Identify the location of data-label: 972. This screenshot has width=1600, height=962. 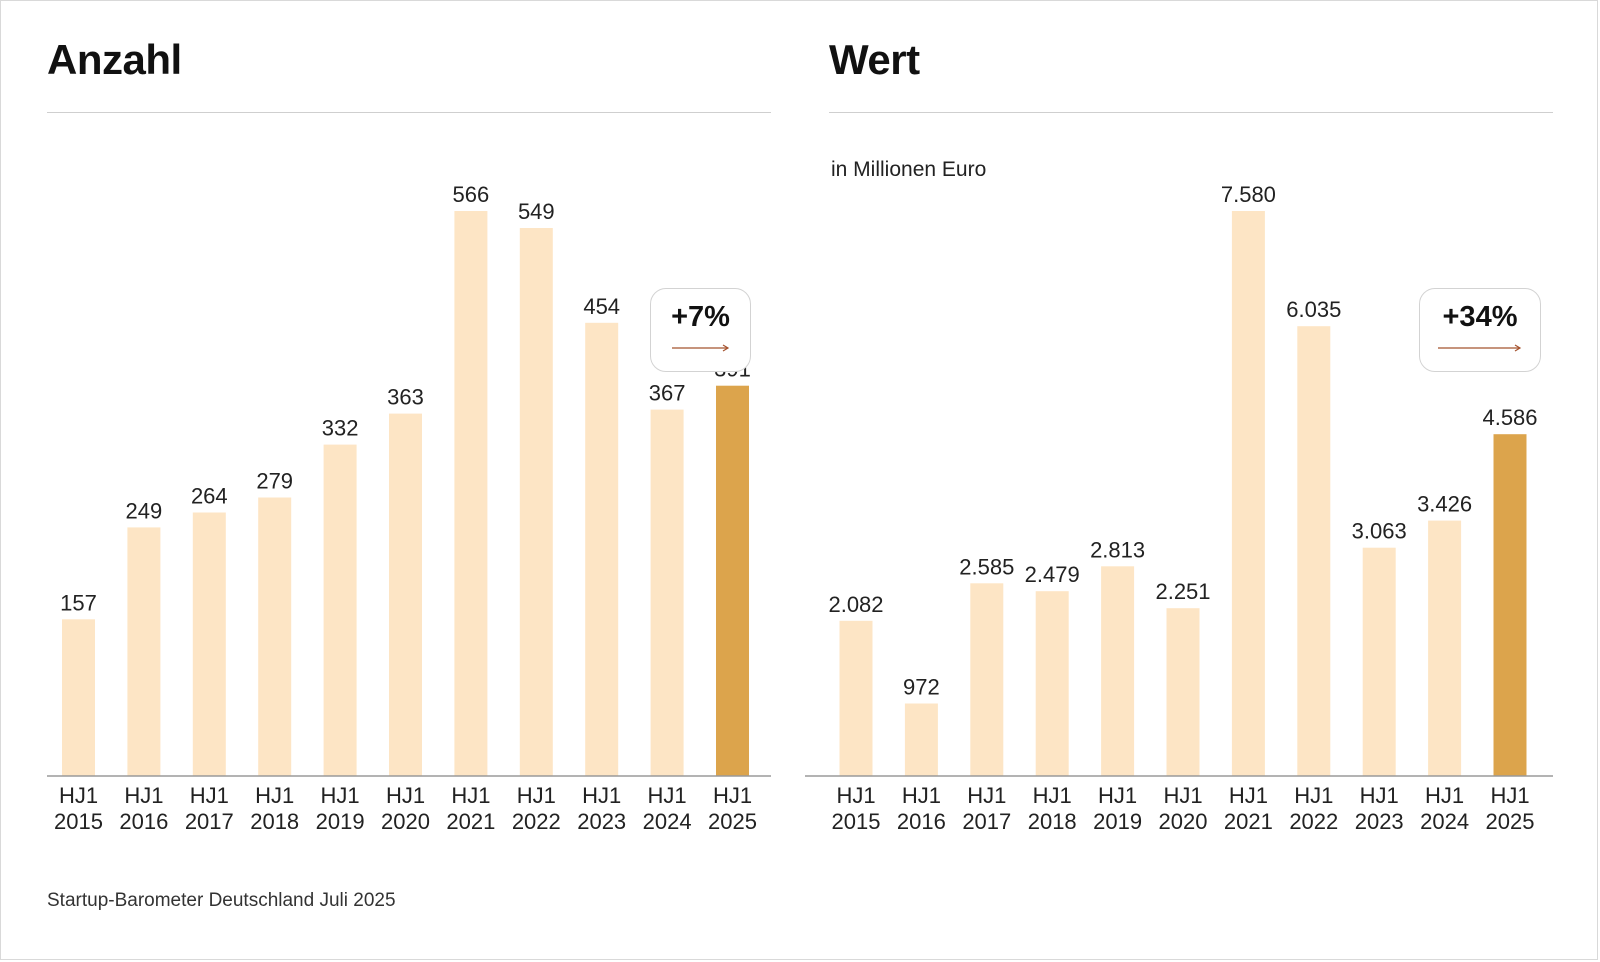
(921, 687).